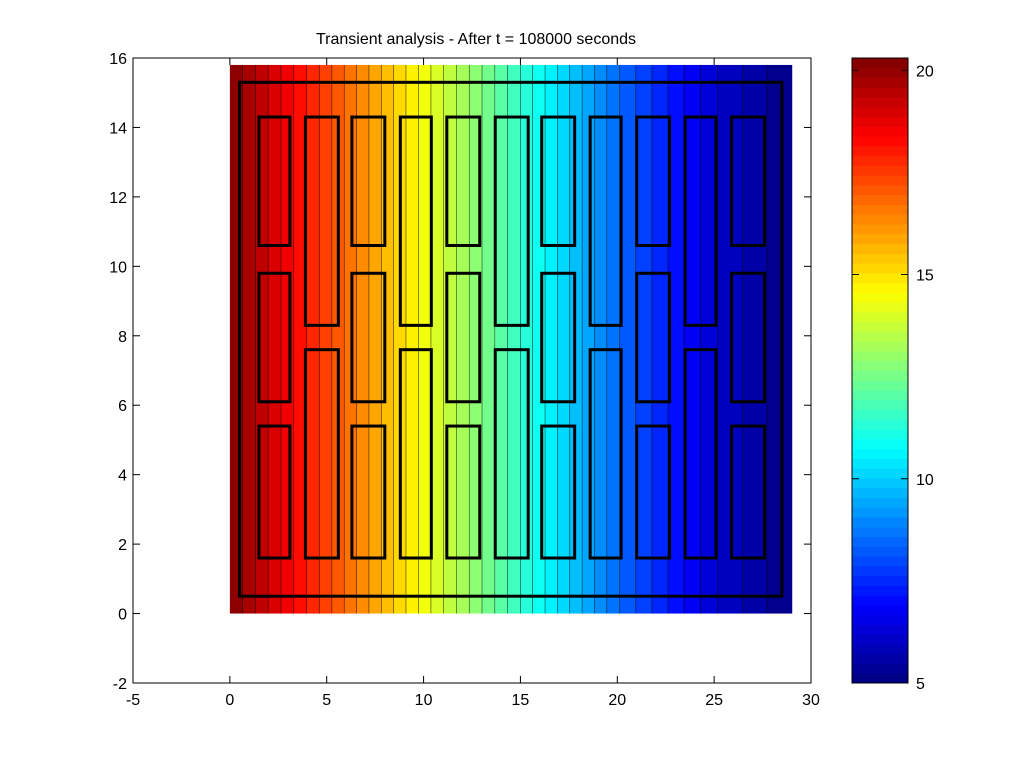 This screenshot has width=1024, height=767. What do you see at coordinates (133, 700) in the screenshot?
I see `x-tick-label: -5` at bounding box center [133, 700].